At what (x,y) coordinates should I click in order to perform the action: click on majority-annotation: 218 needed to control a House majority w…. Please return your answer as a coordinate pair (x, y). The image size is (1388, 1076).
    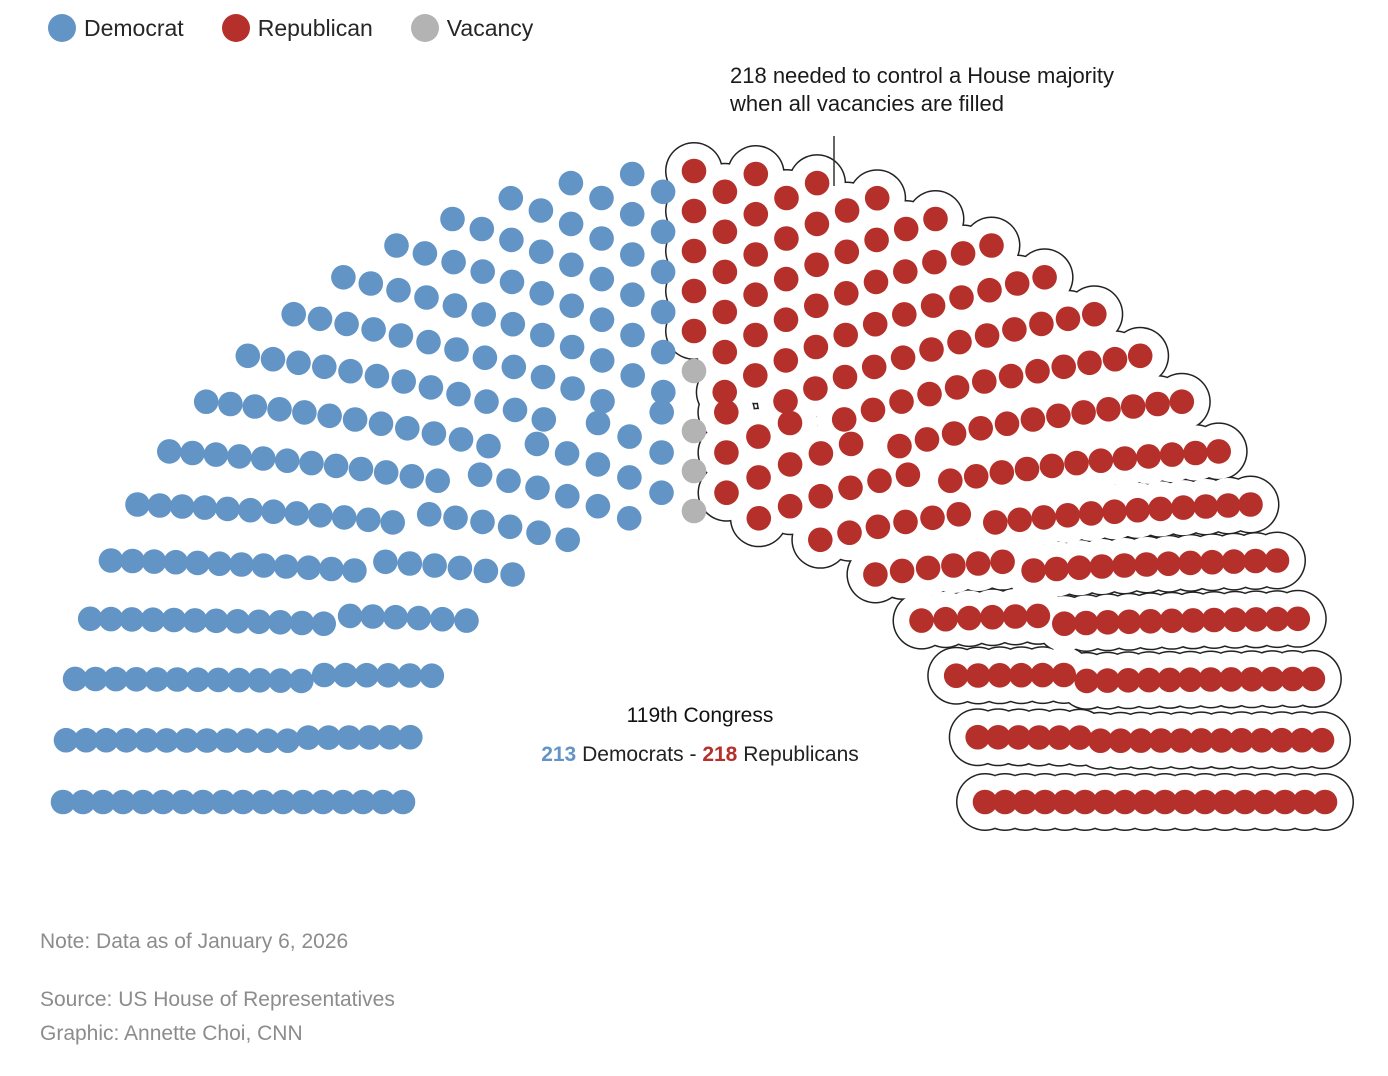
    Looking at the image, I should click on (922, 90).